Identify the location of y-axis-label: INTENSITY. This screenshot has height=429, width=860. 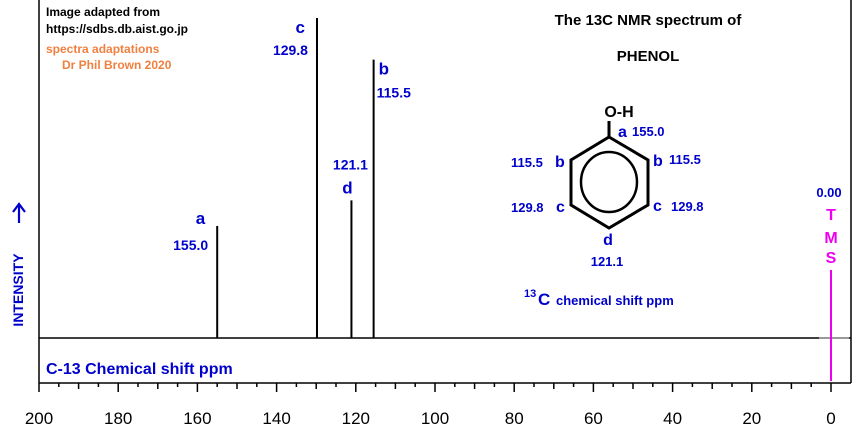
(18, 290).